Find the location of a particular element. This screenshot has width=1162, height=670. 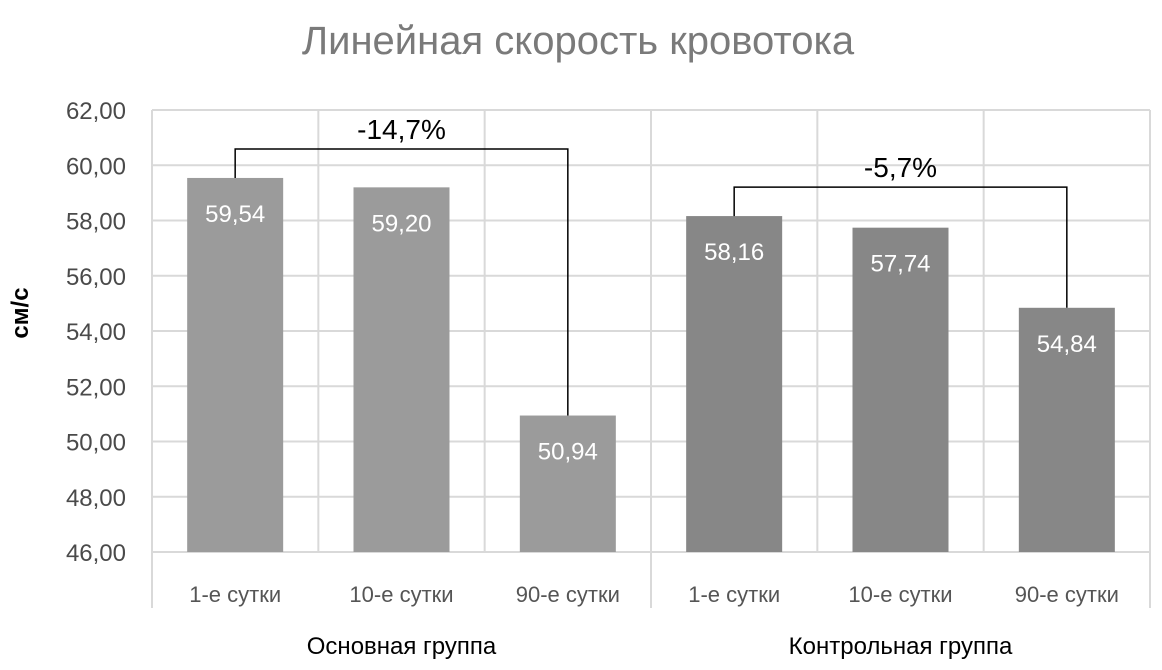

y-tick-label: 60,00 is located at coordinates (96, 166).